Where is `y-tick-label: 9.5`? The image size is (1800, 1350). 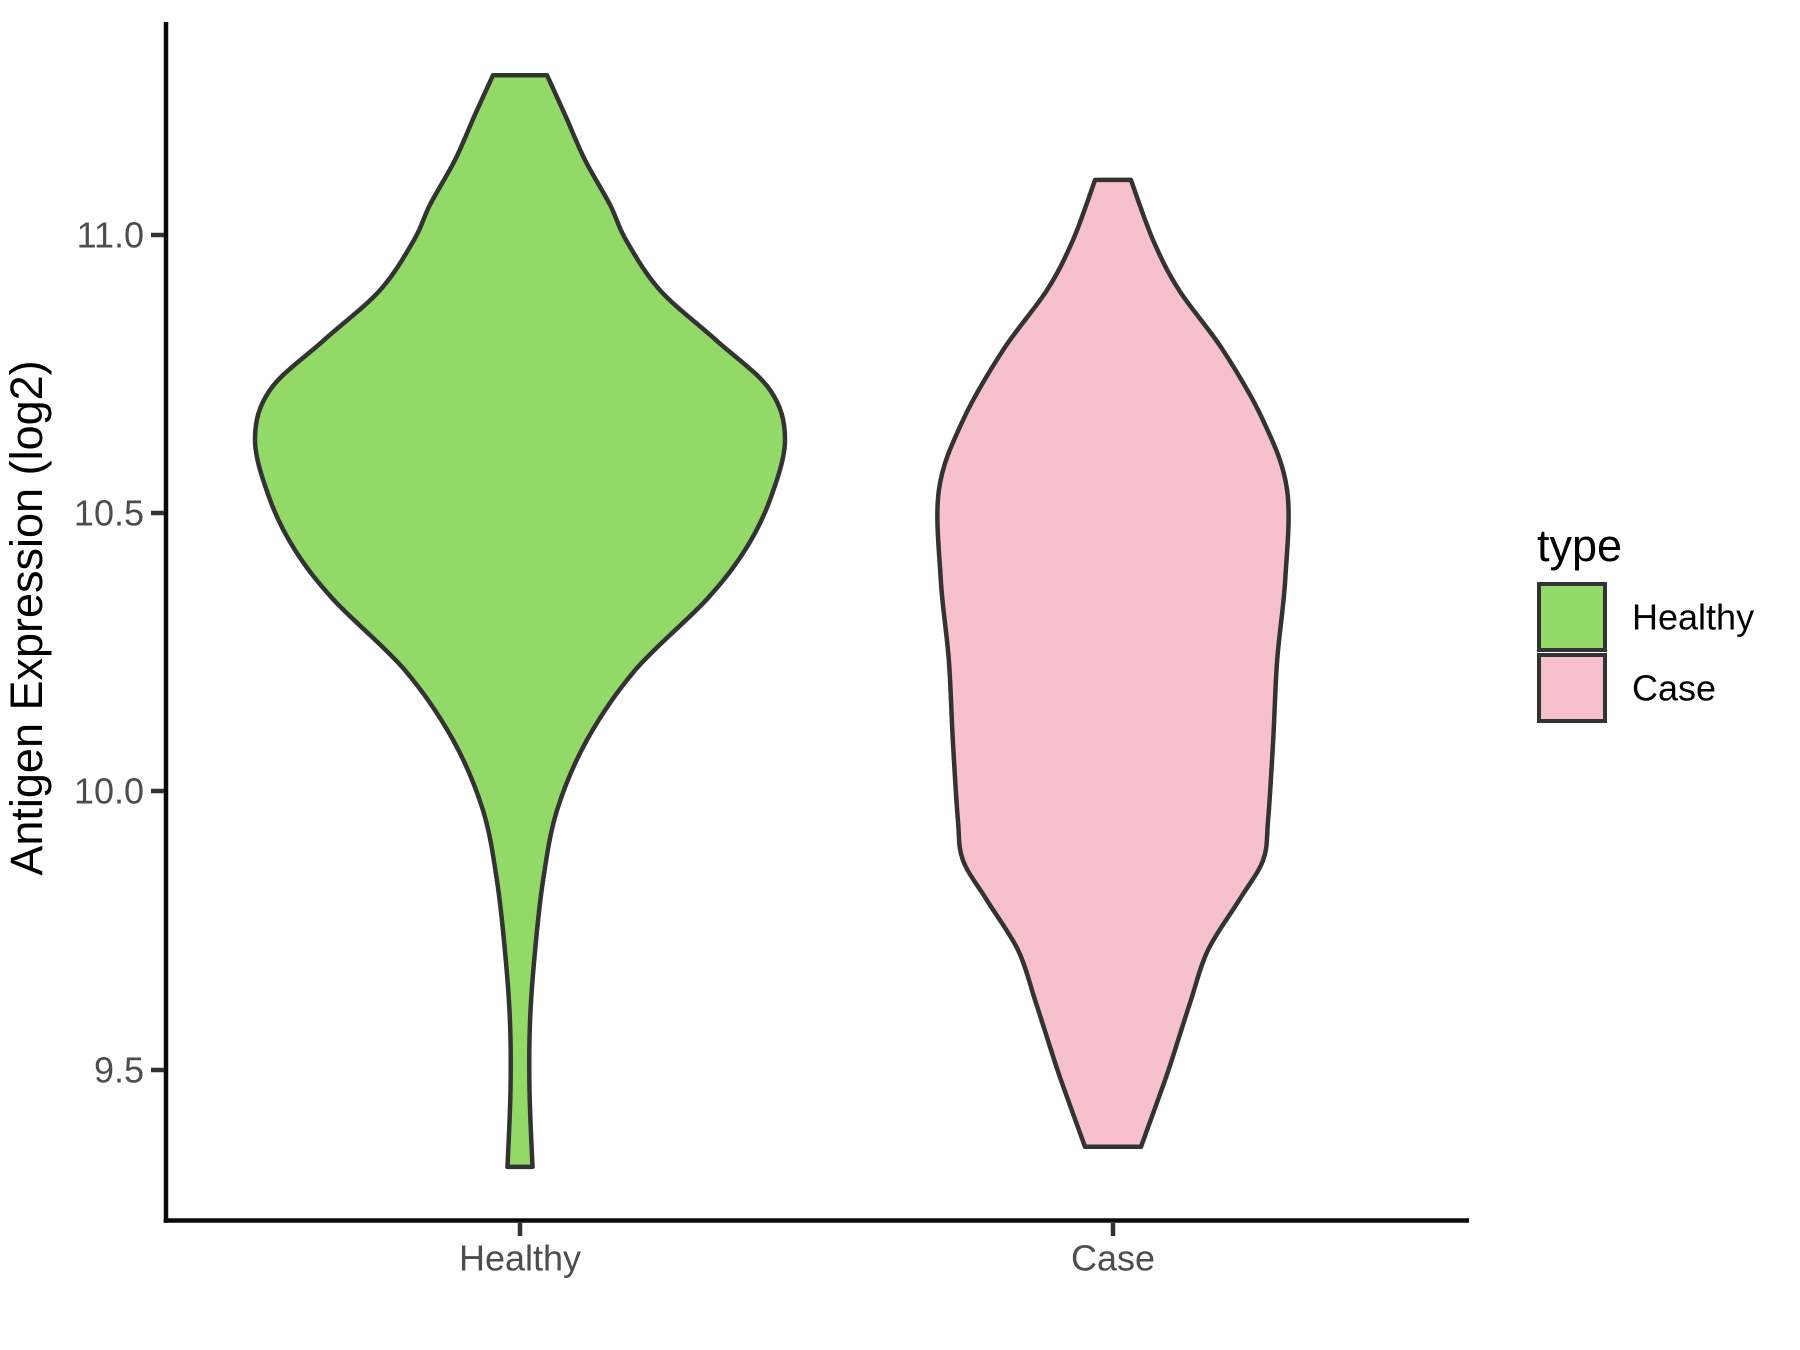
y-tick-label: 9.5 is located at coordinates (119, 1070).